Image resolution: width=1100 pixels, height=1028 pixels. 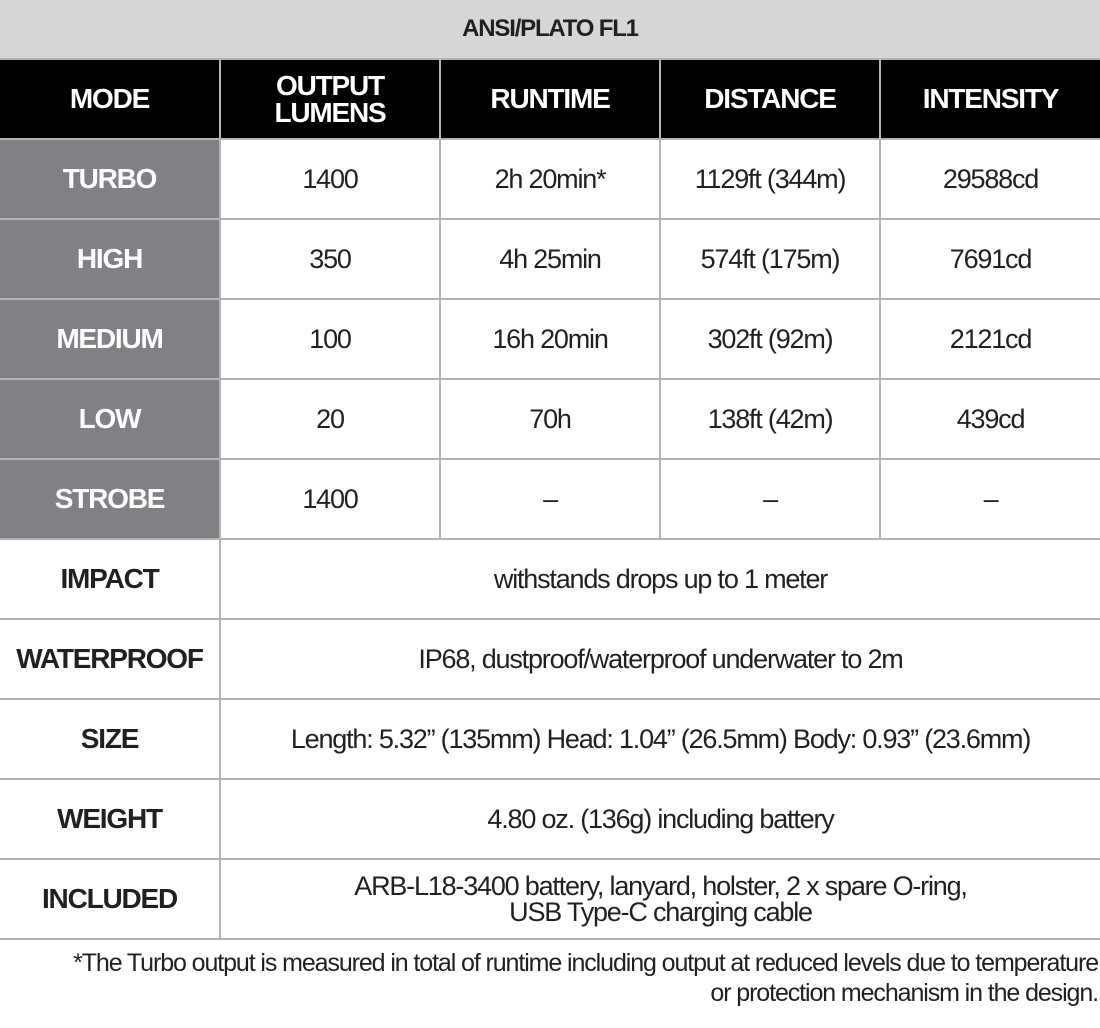 I want to click on spec-label: INCLUDED, so click(x=110, y=899).